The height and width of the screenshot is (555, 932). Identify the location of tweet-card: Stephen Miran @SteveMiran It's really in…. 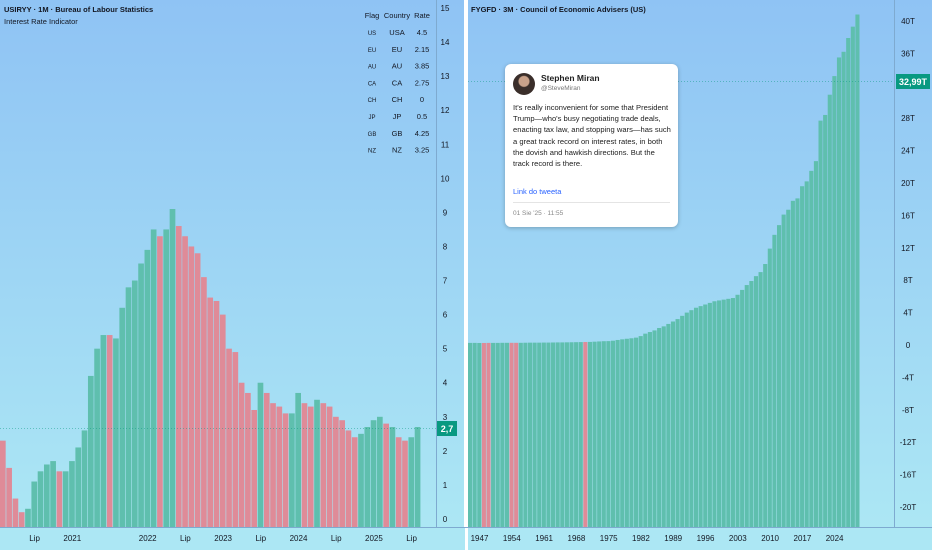
(591, 145).